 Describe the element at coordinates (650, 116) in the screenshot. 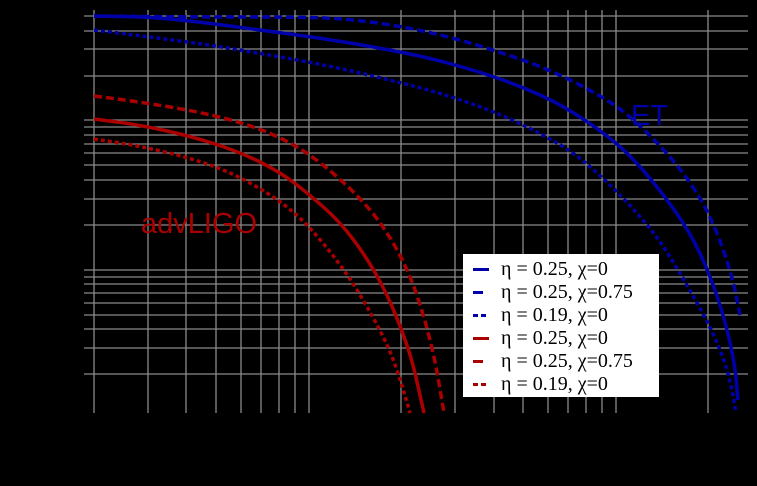

I see `et-annotation: ET` at that location.